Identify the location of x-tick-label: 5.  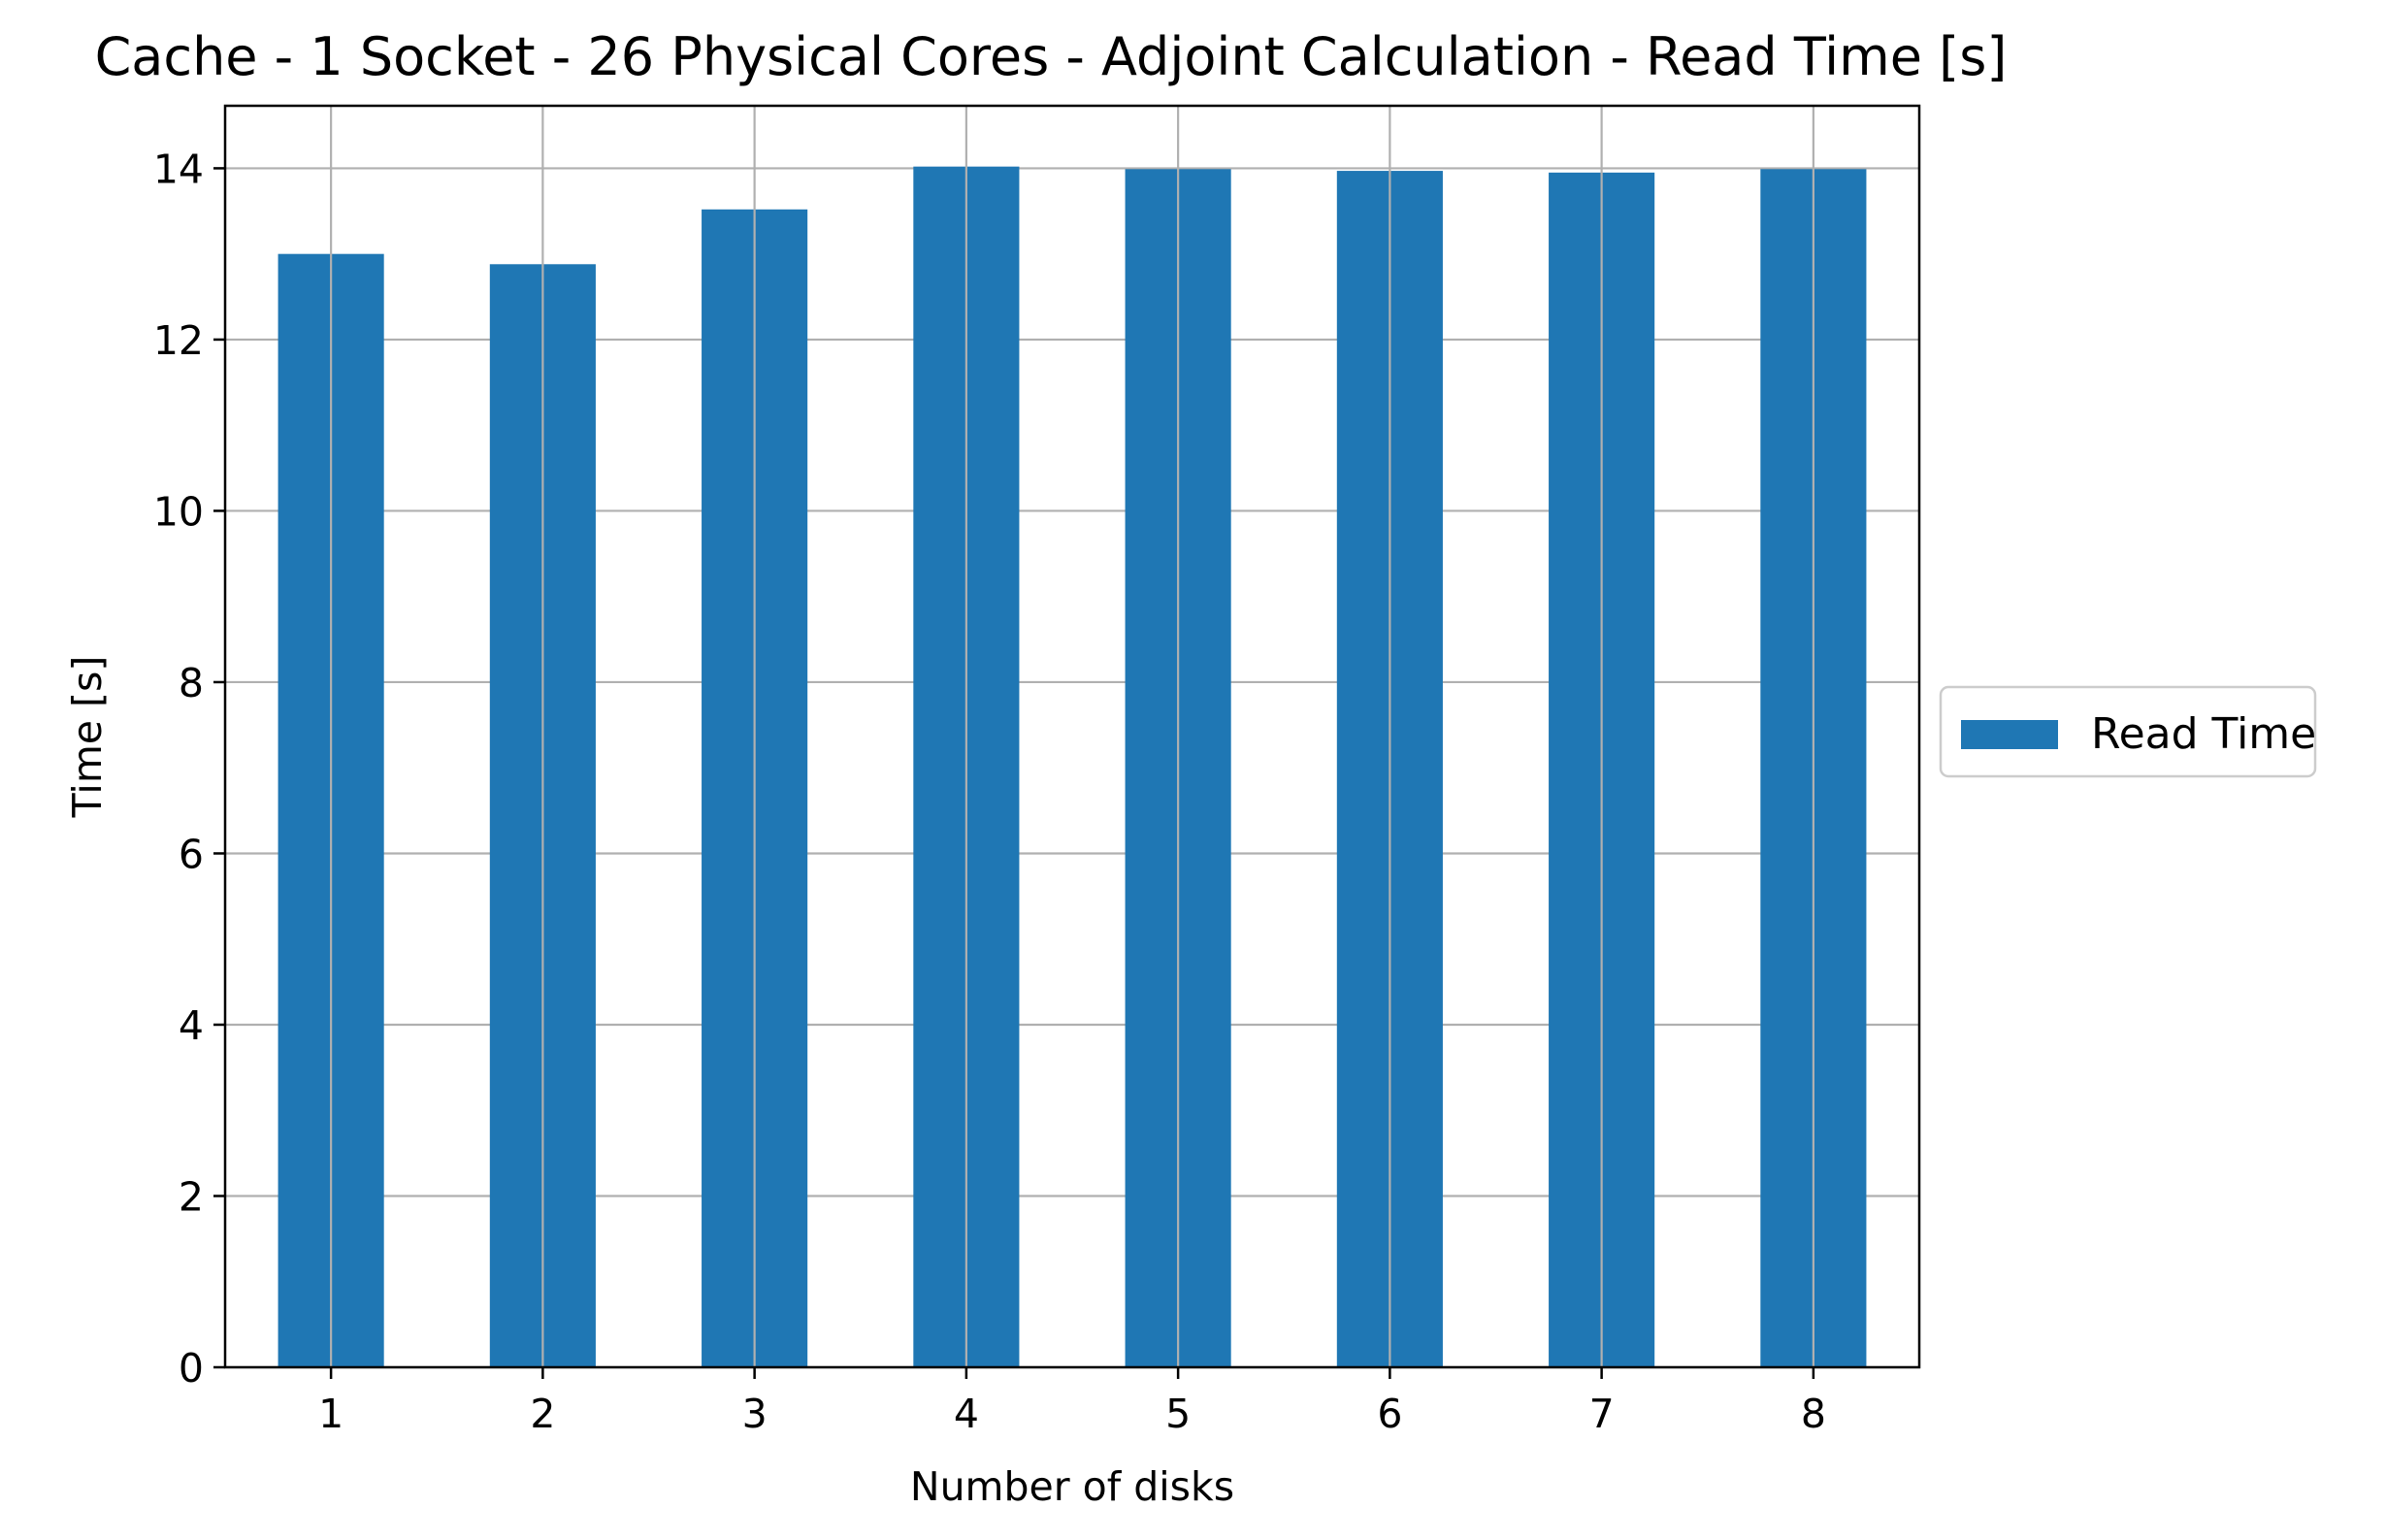
(1178, 1414).